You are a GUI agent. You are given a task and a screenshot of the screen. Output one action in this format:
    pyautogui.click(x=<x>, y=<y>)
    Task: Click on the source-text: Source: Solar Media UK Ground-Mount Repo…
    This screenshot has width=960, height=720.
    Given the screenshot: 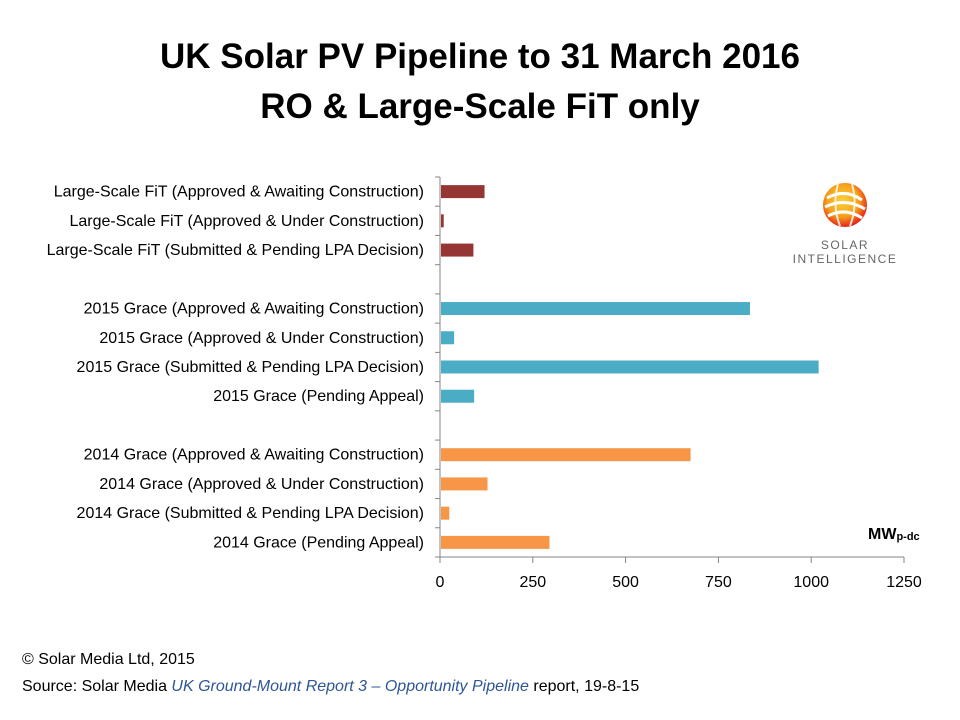 What is the action you would take?
    pyautogui.click(x=330, y=687)
    